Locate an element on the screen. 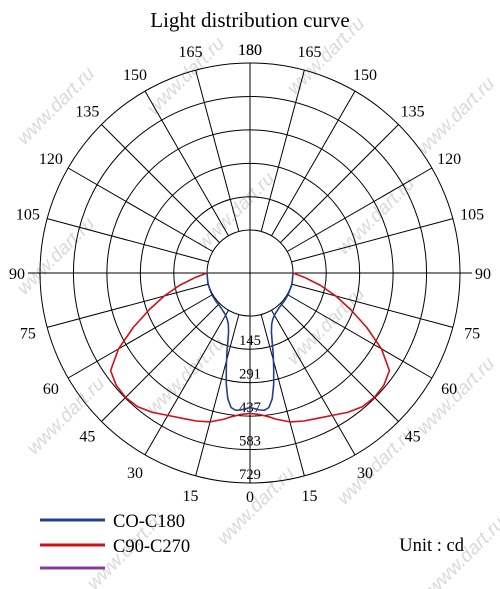  radial-tick-label: 291 is located at coordinates (250, 375).